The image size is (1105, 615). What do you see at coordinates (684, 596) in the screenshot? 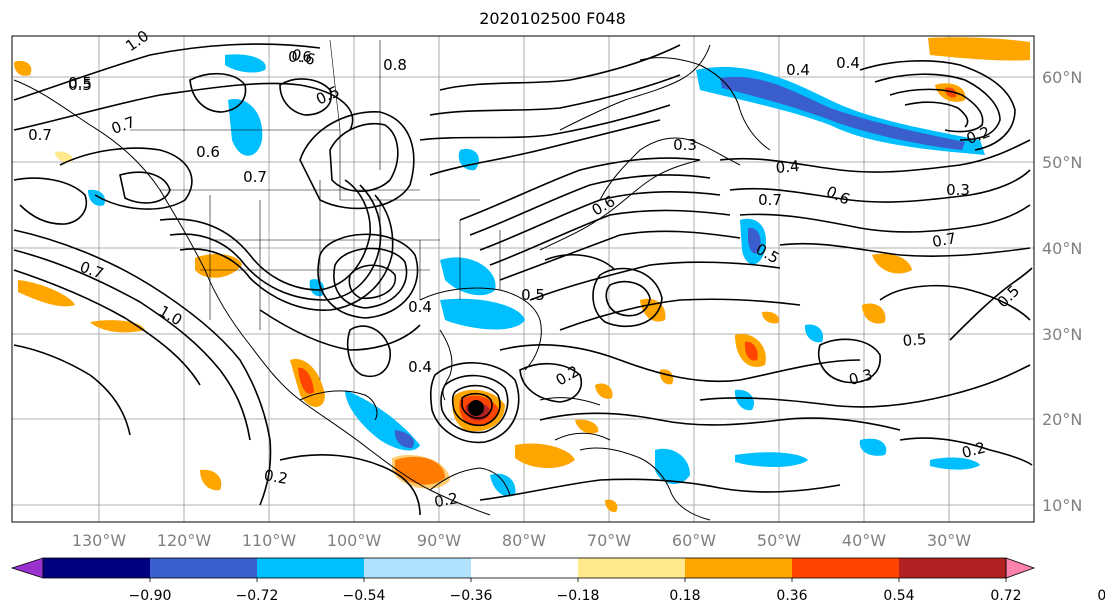
I see `colorbar-tick-label: 0.18` at bounding box center [684, 596].